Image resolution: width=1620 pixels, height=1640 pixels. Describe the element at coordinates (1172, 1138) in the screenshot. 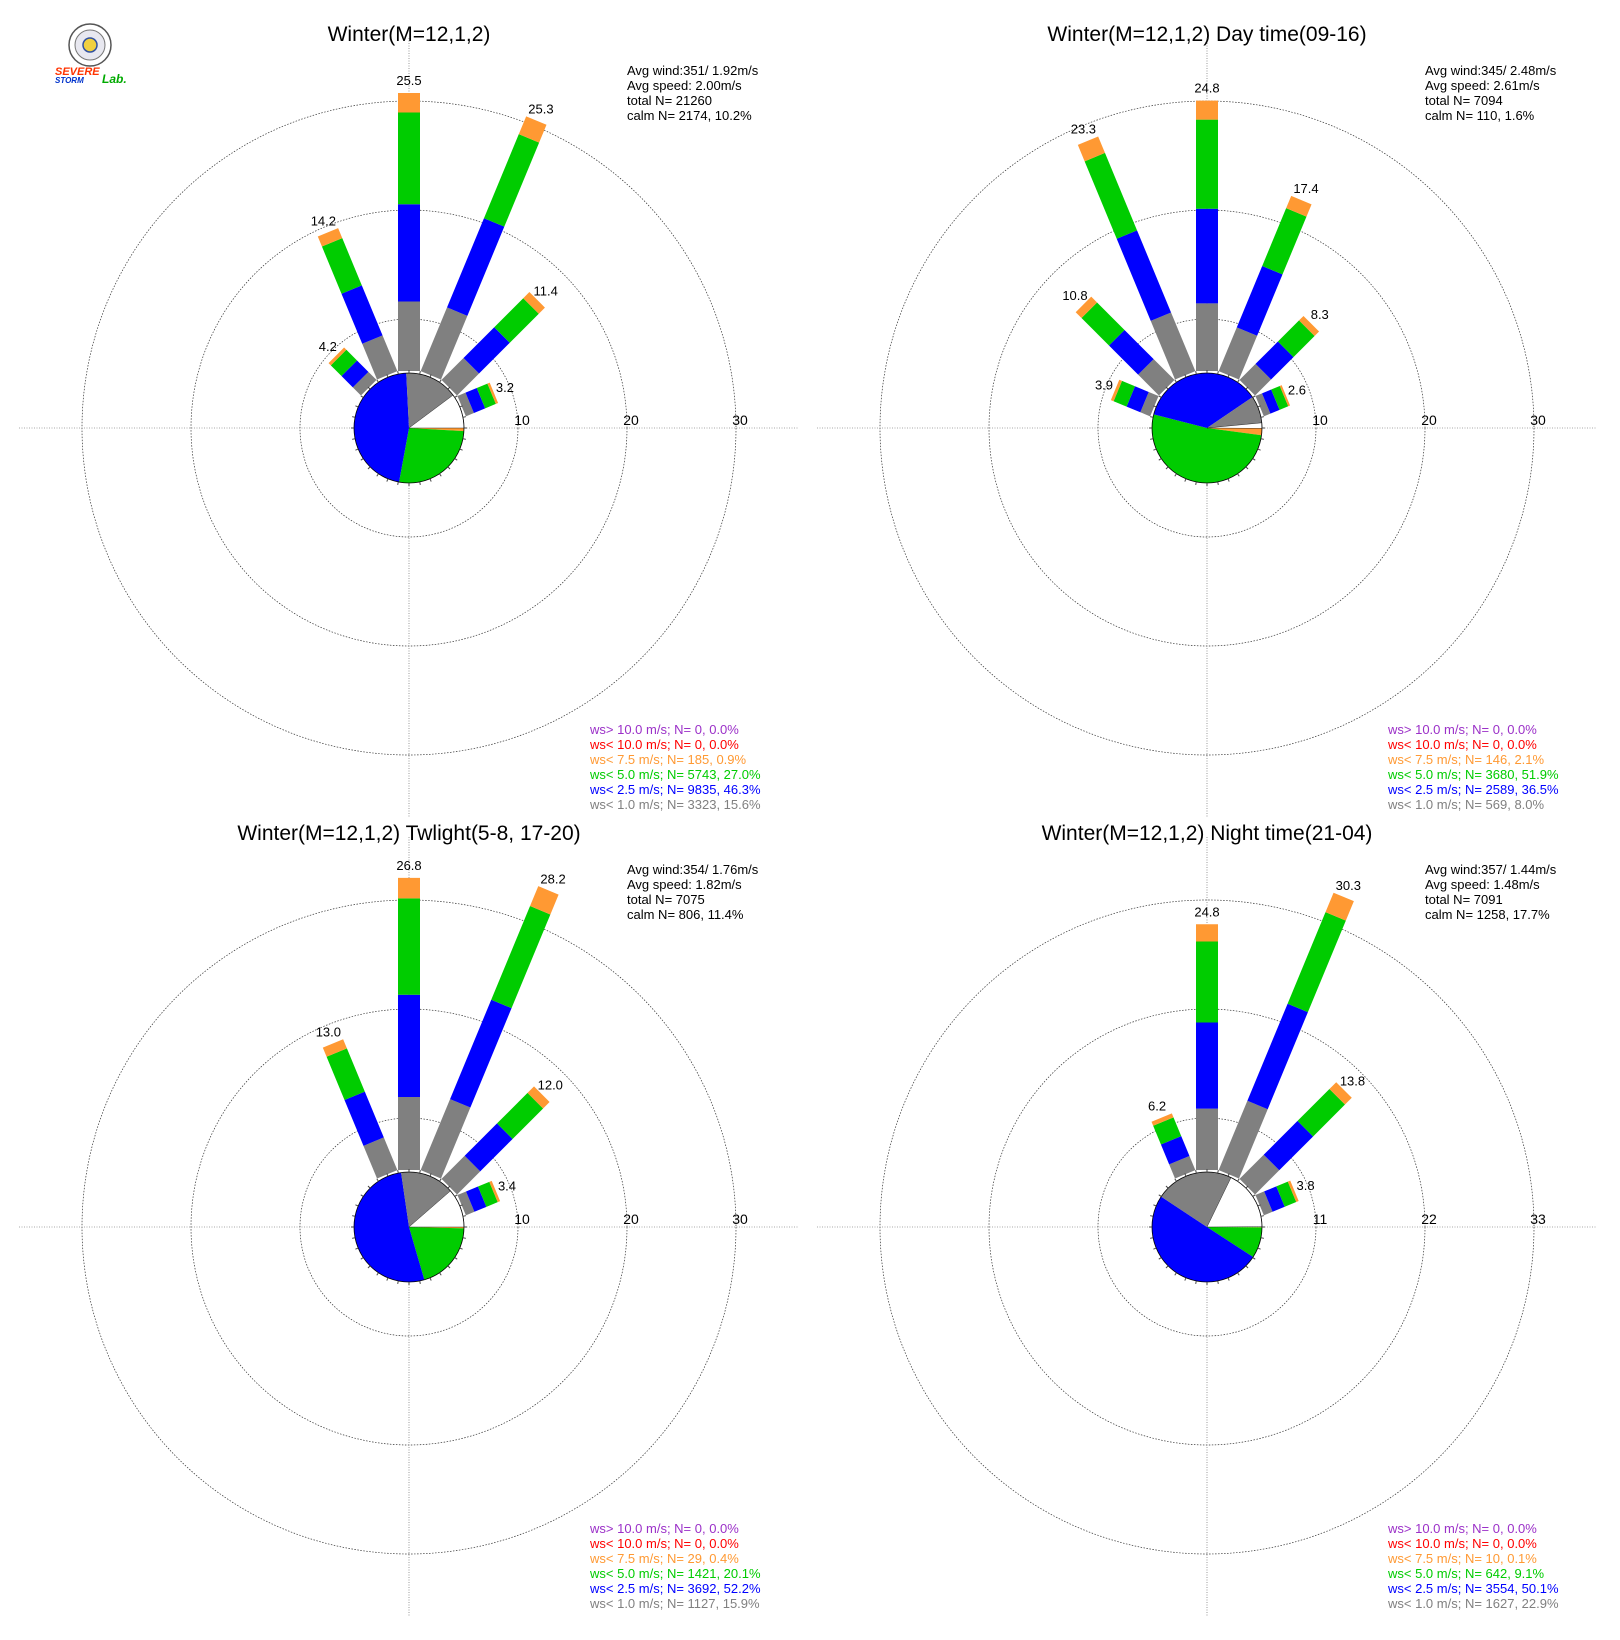

I see `direction-bar: 6.2` at that location.